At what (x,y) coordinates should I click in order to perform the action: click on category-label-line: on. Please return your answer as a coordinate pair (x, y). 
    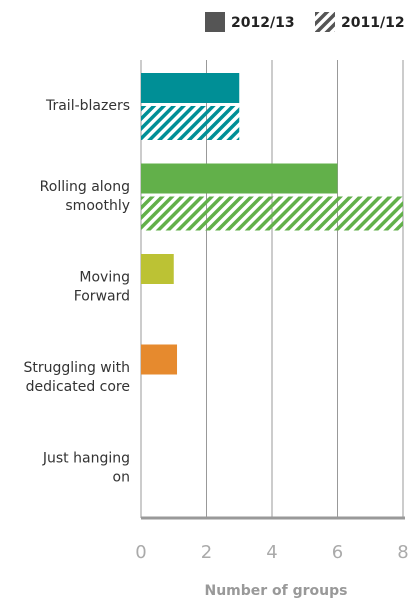
    Looking at the image, I should click on (121, 478).